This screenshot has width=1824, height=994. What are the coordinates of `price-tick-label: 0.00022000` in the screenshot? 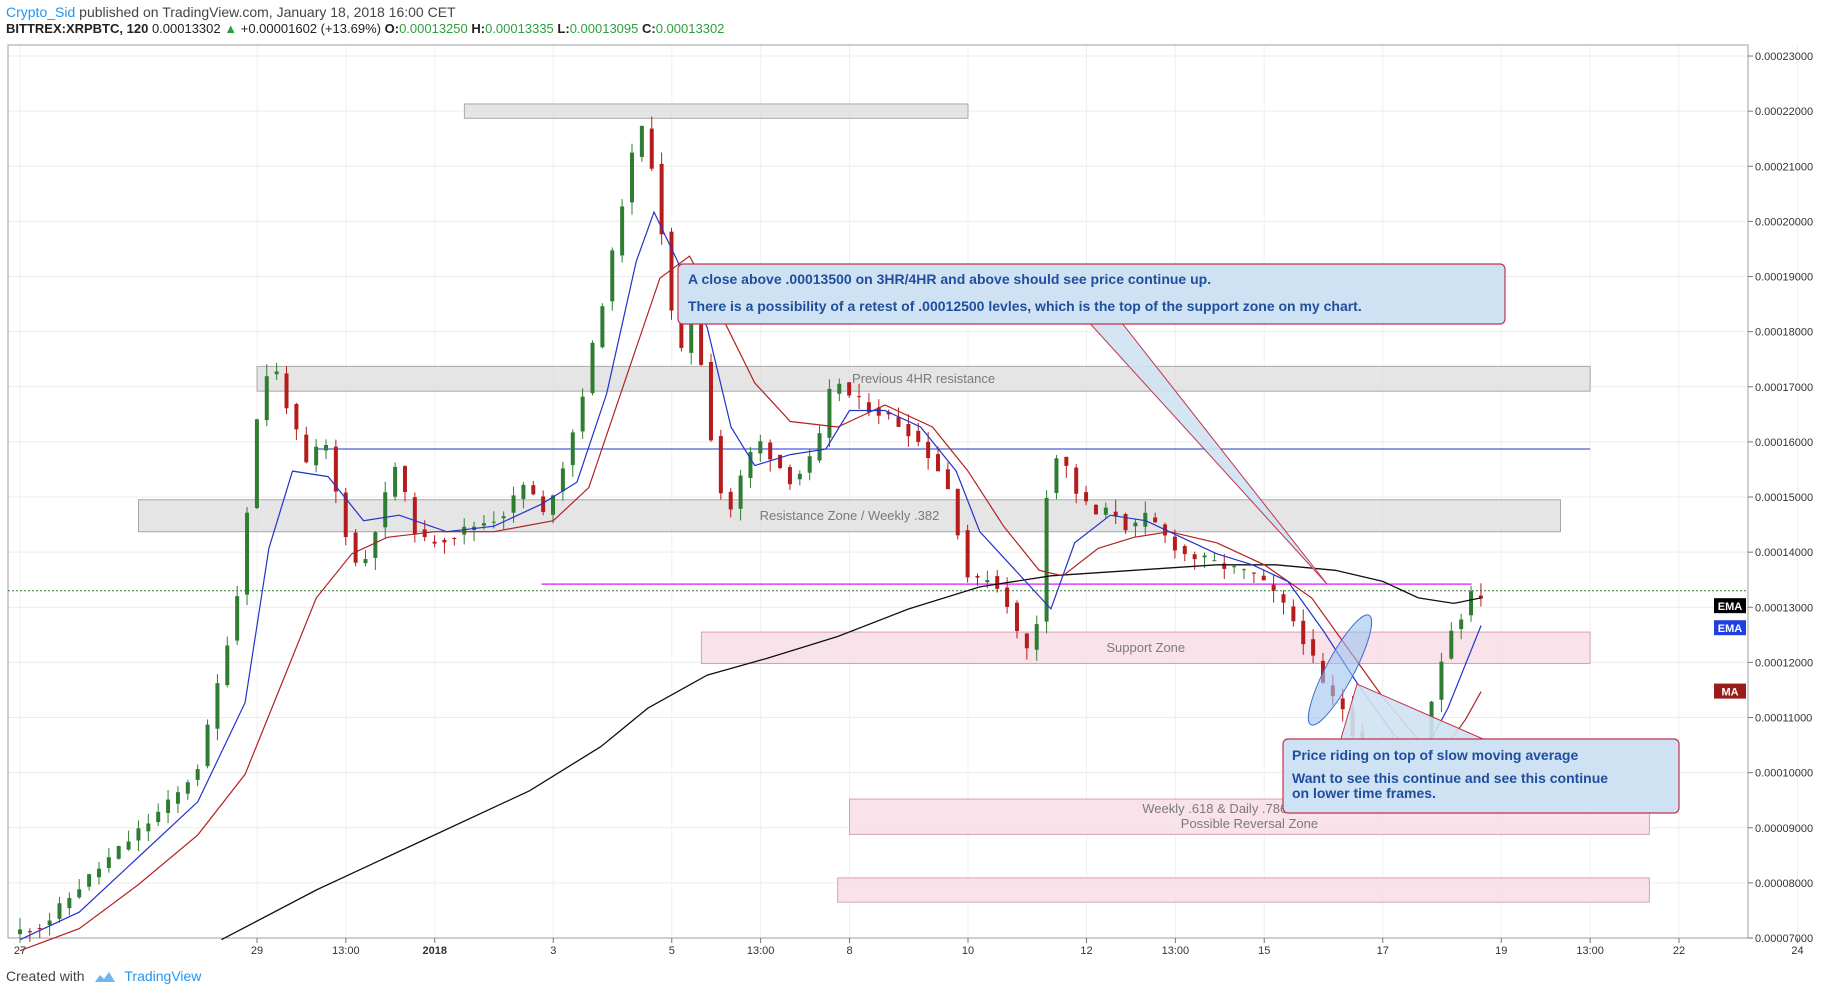 It's located at (1784, 112).